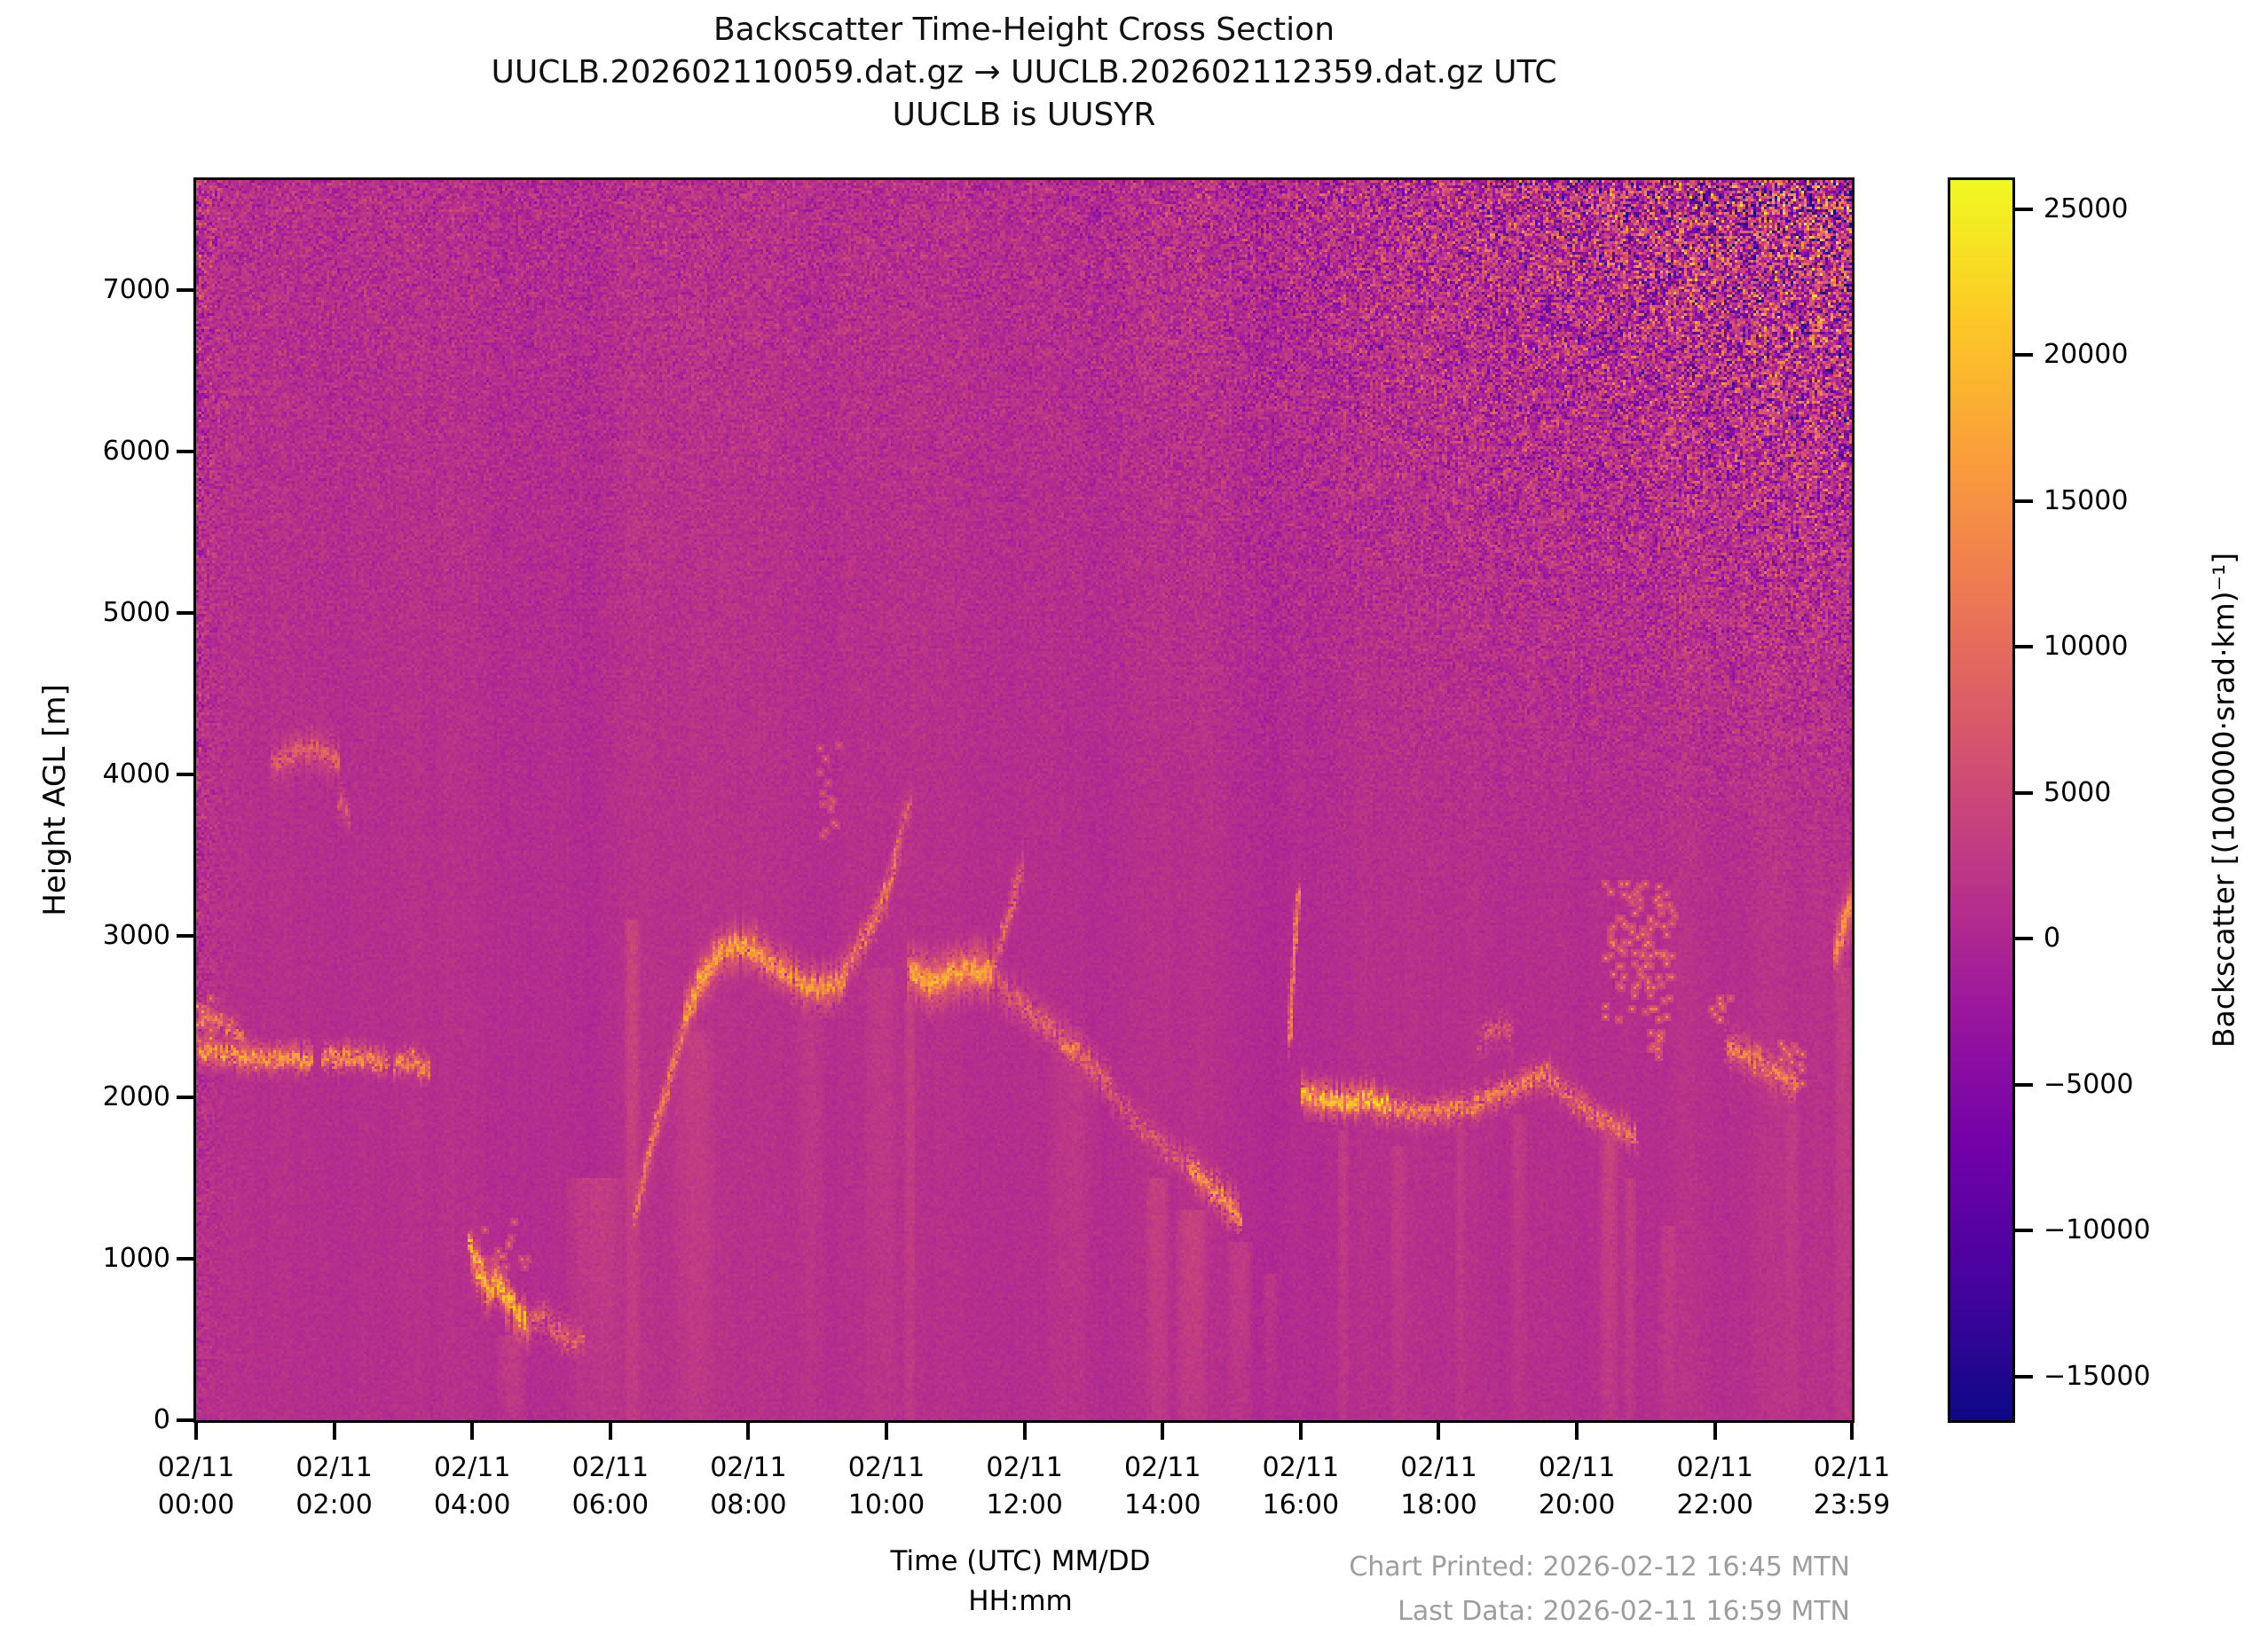 The width and height of the screenshot is (2268, 1634). I want to click on x-axis-label-line1: Time (UTC) MM/DD, so click(1021, 1561).